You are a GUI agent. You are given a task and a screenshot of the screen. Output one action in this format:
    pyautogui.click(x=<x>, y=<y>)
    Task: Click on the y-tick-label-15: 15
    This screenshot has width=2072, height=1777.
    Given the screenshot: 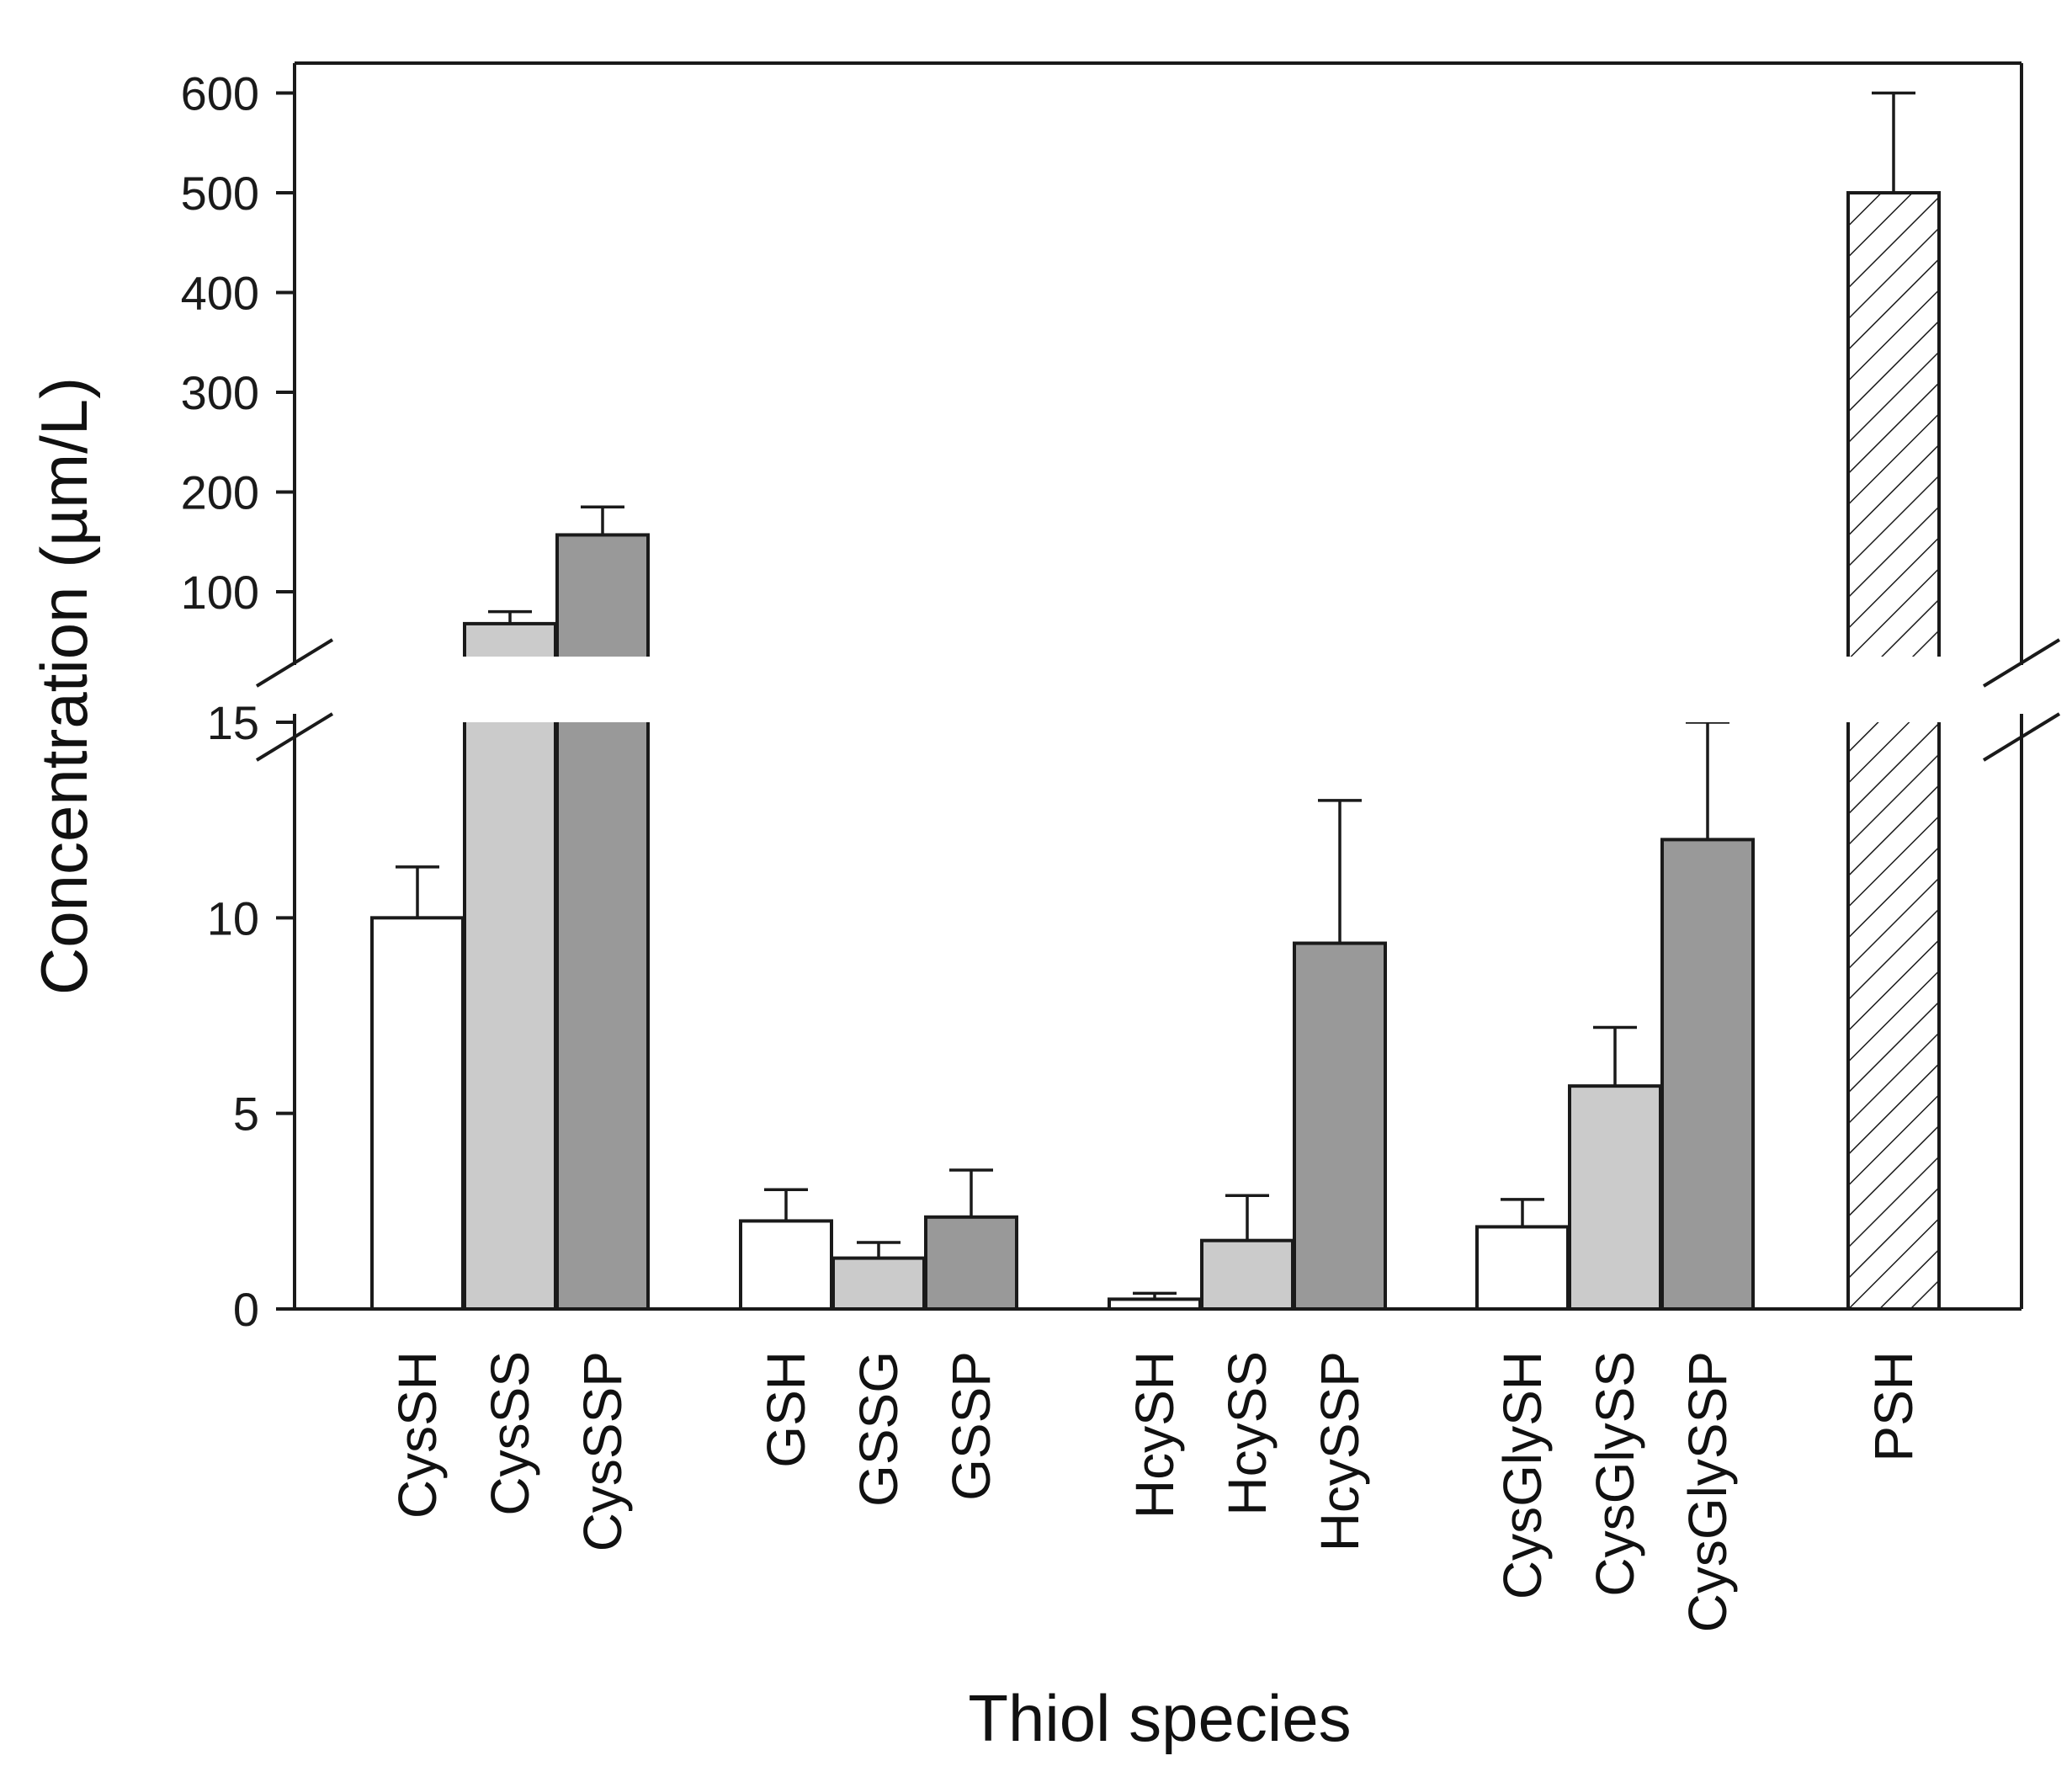 What is the action you would take?
    pyautogui.click(x=233, y=723)
    